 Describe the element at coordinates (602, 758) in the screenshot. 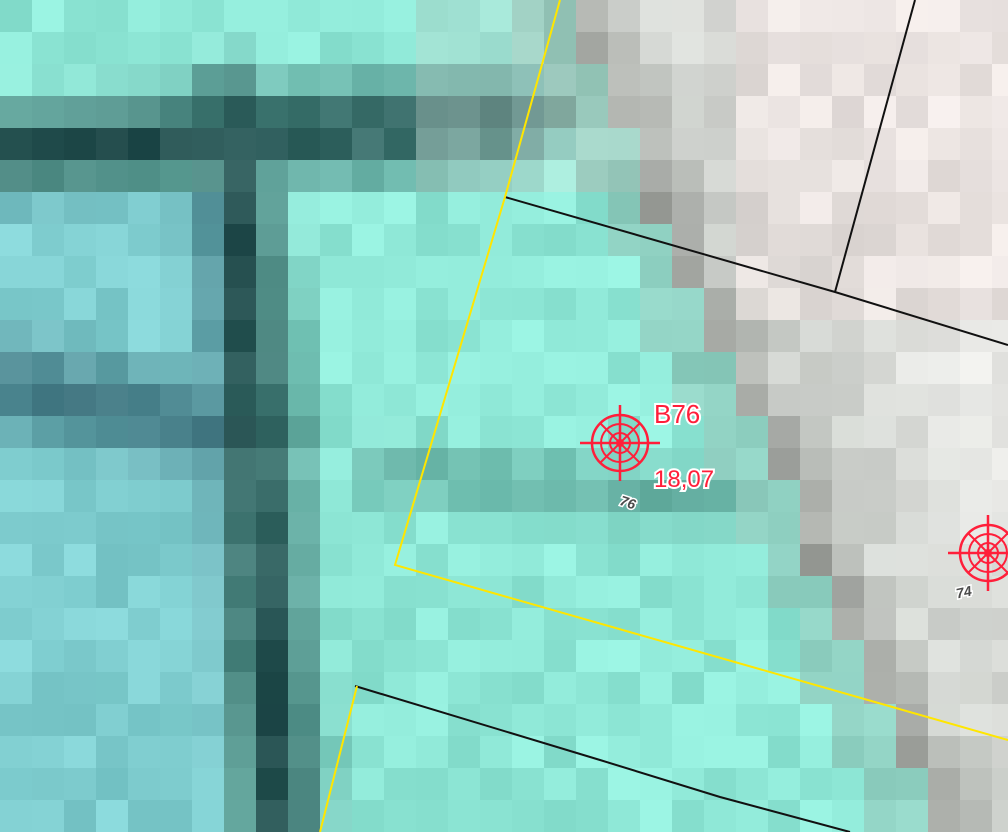

I see `cadastral-boundary-line` at that location.